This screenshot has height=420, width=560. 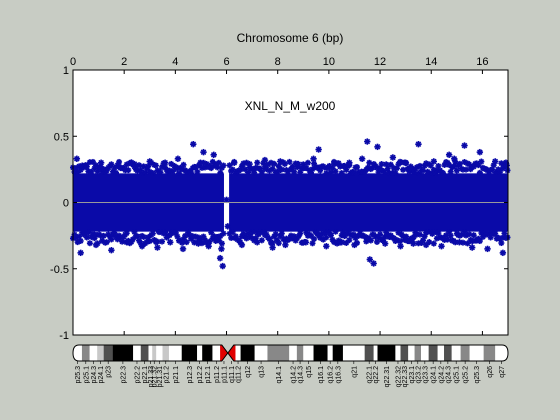 I want to click on ideogram-band-label: p21.32, so click(x=155, y=377).